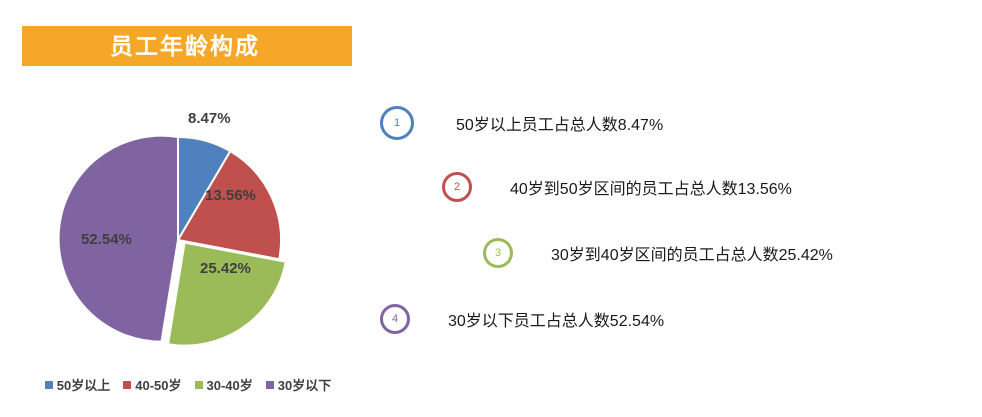 This screenshot has height=417, width=982. I want to click on list-item-label: 30岁到40岁区间的员工占总人数25.42%, so click(692, 255).